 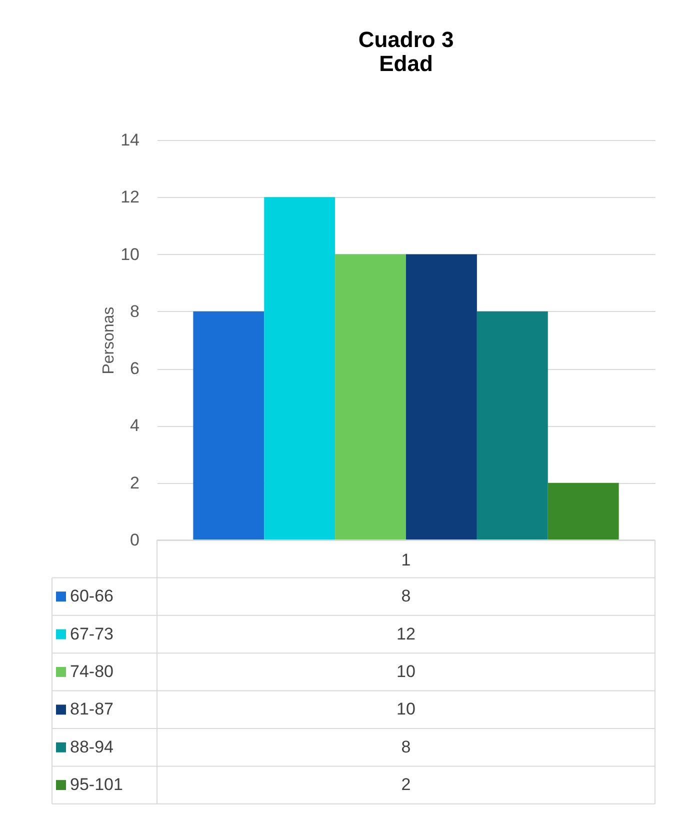 What do you see at coordinates (135, 540) in the screenshot?
I see `y-tick-label: 0` at bounding box center [135, 540].